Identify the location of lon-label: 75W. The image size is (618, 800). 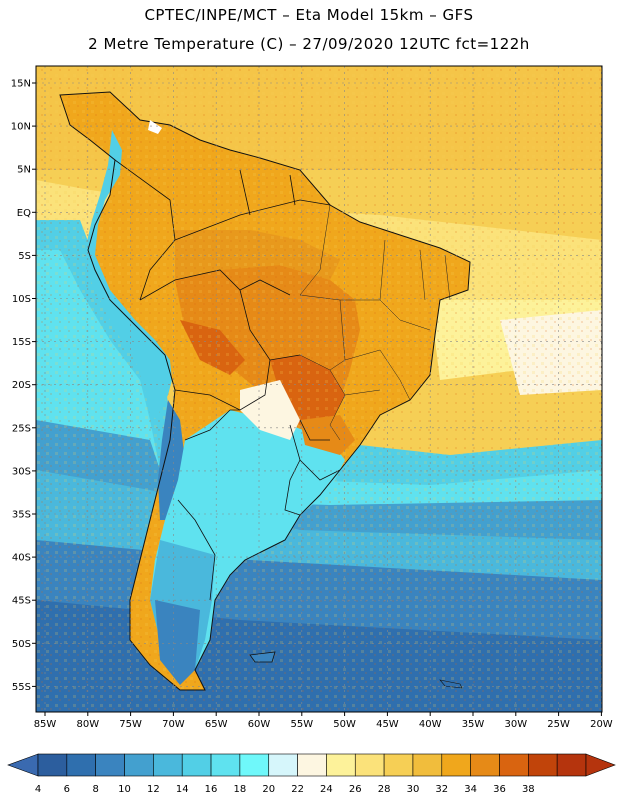
(130, 724).